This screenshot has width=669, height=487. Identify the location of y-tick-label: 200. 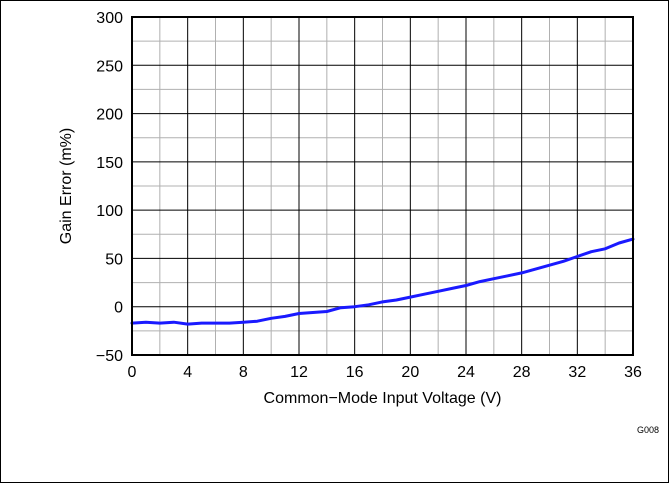
(109, 115).